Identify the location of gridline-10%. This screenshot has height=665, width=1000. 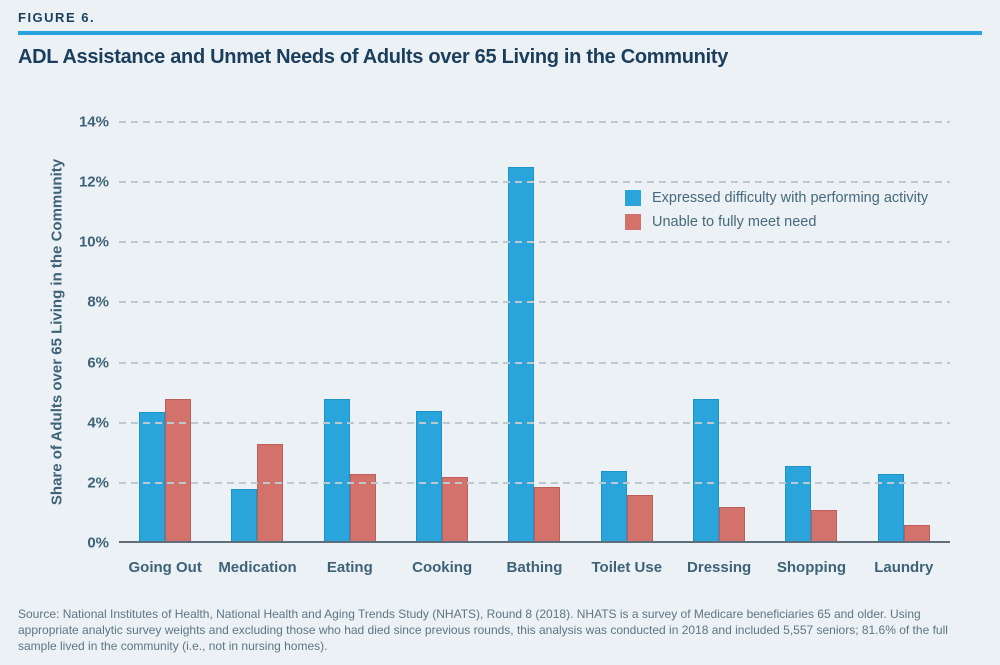
(534, 242).